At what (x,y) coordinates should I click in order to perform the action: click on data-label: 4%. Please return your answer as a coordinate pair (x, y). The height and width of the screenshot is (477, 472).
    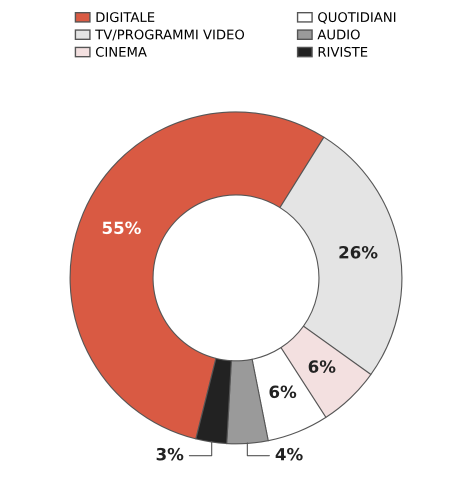
    Looking at the image, I should click on (289, 454).